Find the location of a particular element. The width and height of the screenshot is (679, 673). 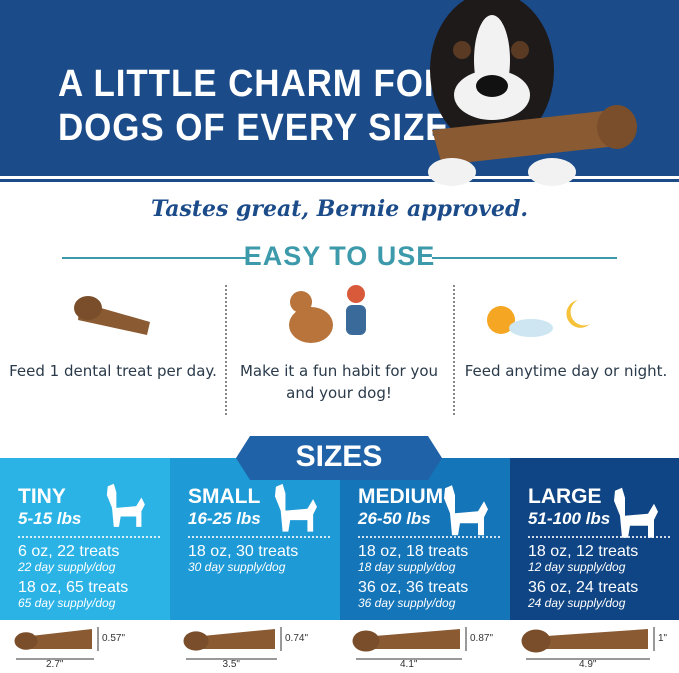

chew-size-tiny: 0.57" 2.7" is located at coordinates (85, 648).